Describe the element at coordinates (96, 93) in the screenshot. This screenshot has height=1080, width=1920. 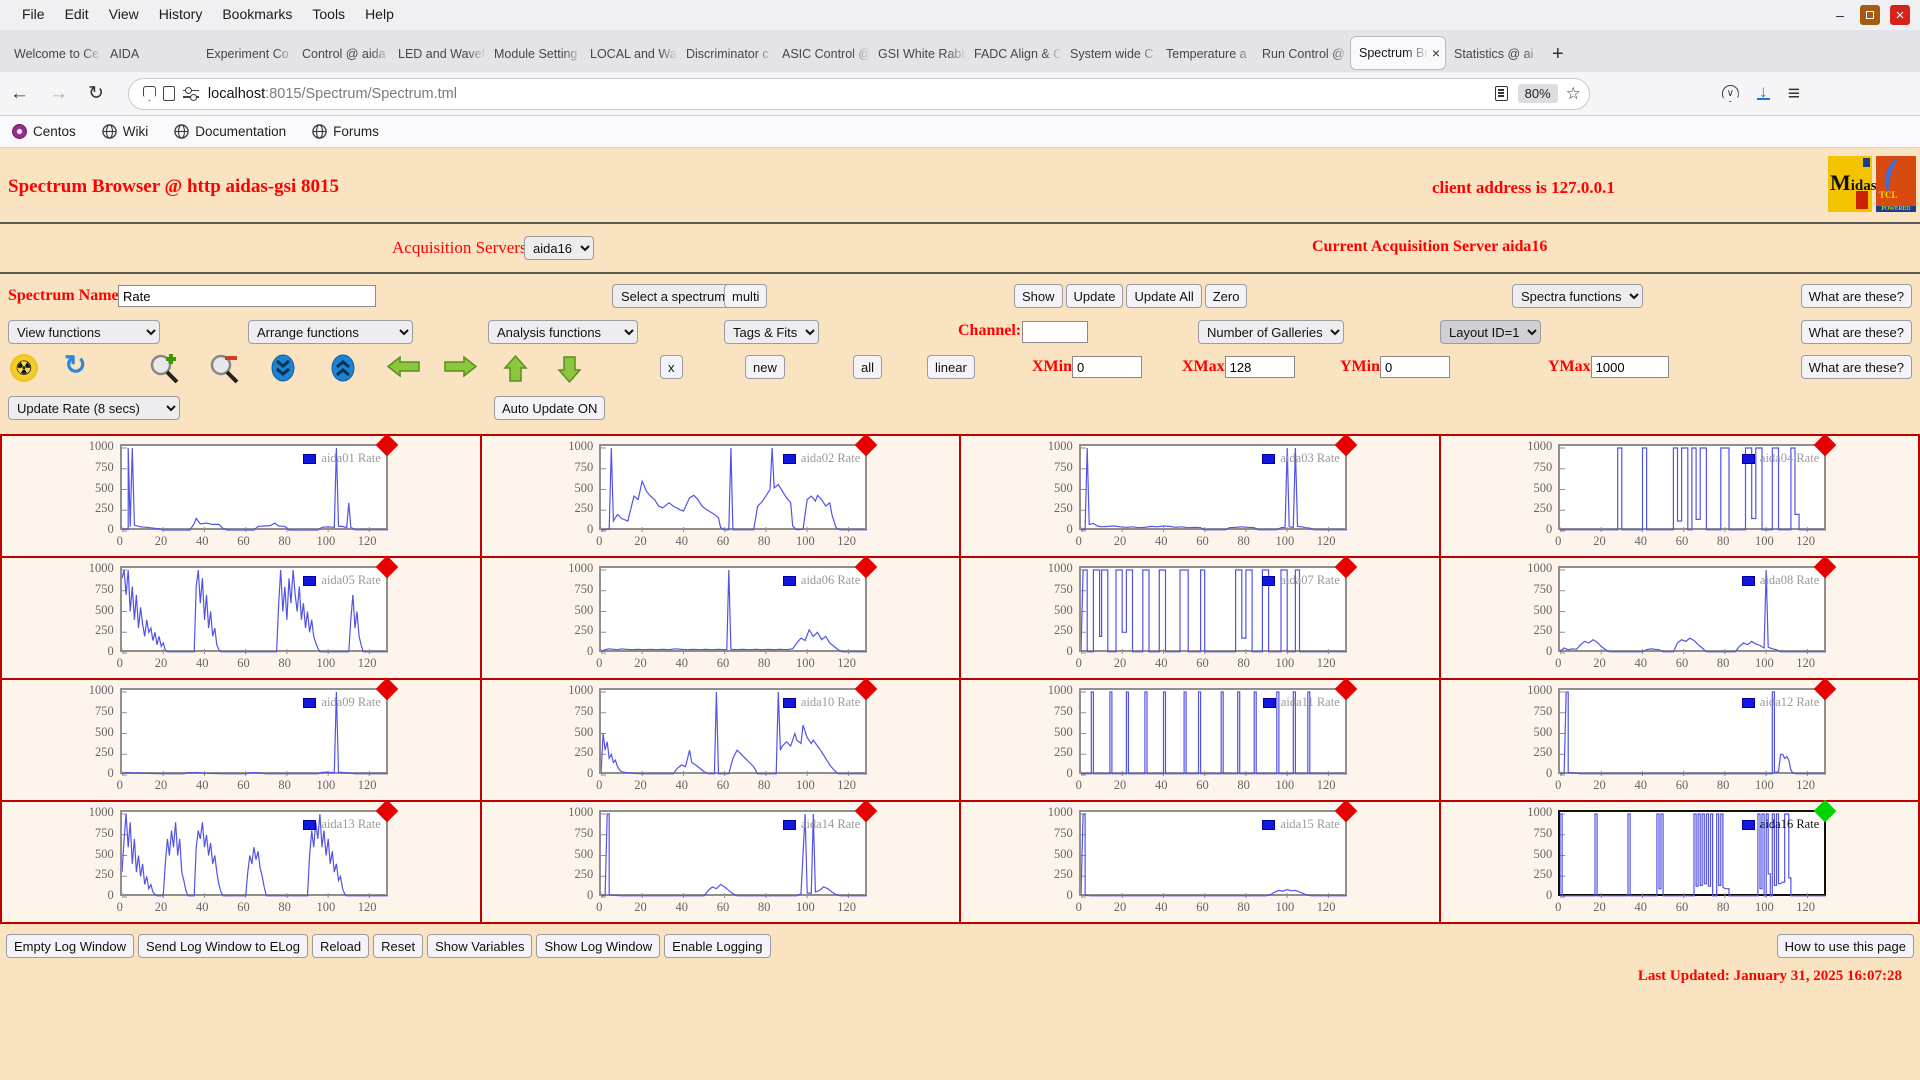
I see `reload-button: ↻` at that location.